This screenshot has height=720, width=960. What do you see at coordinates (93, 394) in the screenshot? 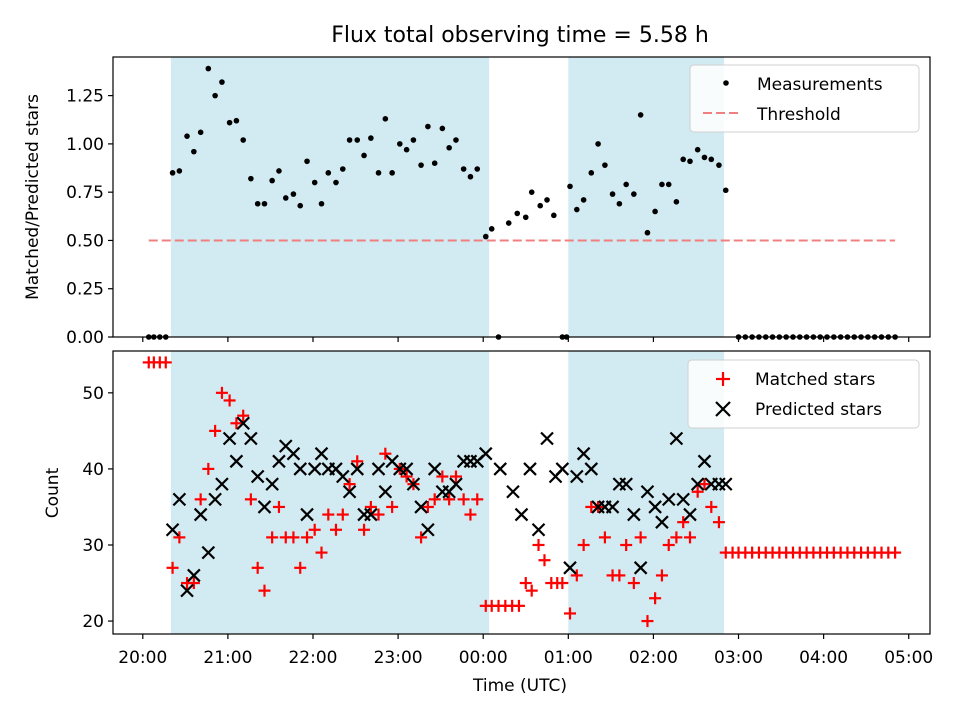
I see `bottom-y-tick-label: 50` at bounding box center [93, 394].